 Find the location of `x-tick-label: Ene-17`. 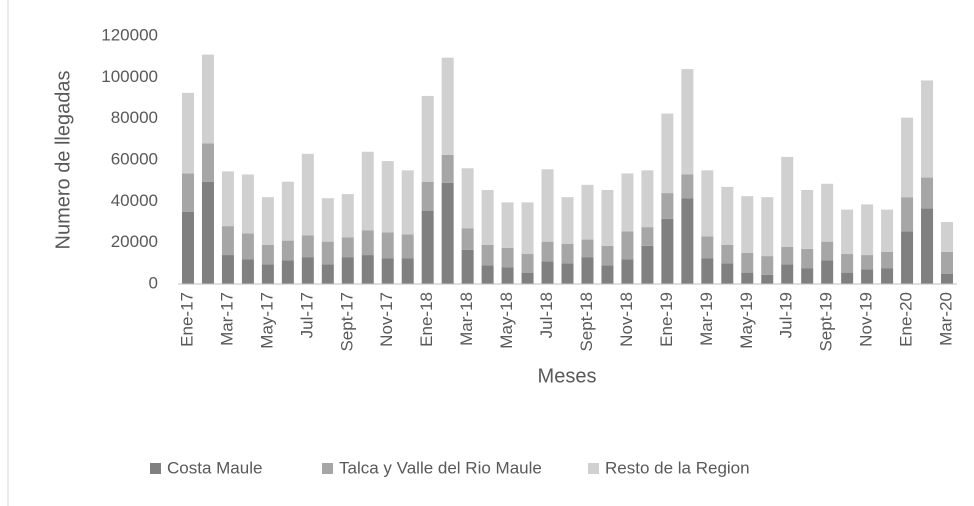

x-tick-label: Ene-17 is located at coordinates (186, 319).